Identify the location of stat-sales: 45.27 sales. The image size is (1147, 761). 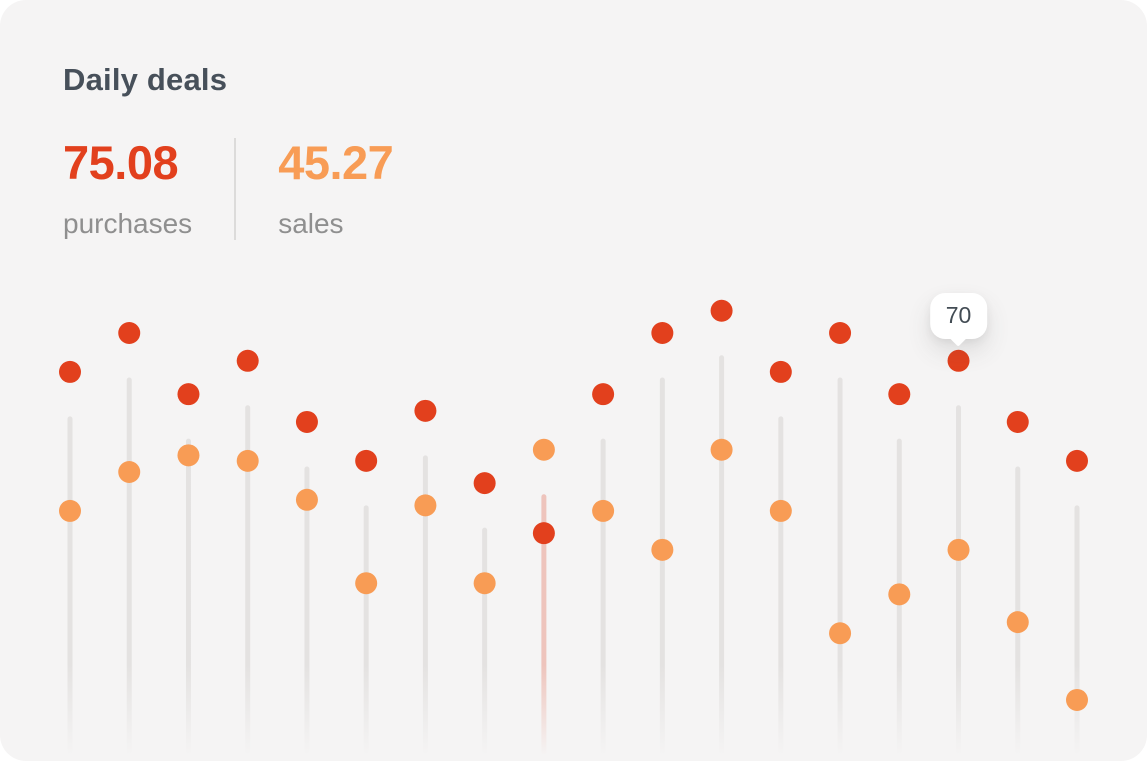
(336, 188).